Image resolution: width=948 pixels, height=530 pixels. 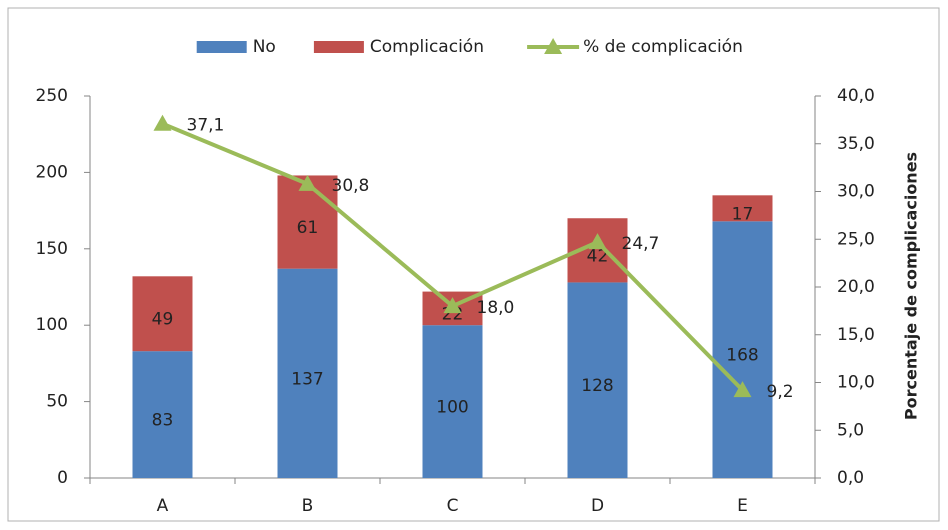 What do you see at coordinates (264, 47) in the screenshot?
I see `legend-label: No` at bounding box center [264, 47].